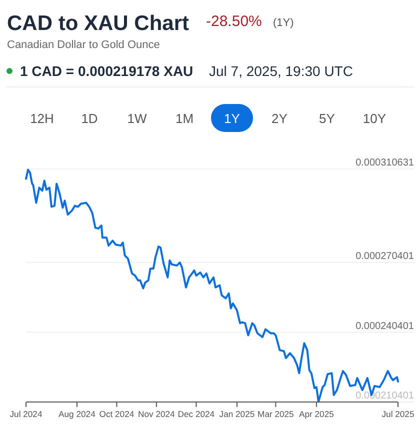  What do you see at coordinates (157, 414) in the screenshot?
I see `x-tick-label: Nov 2024` at bounding box center [157, 414].